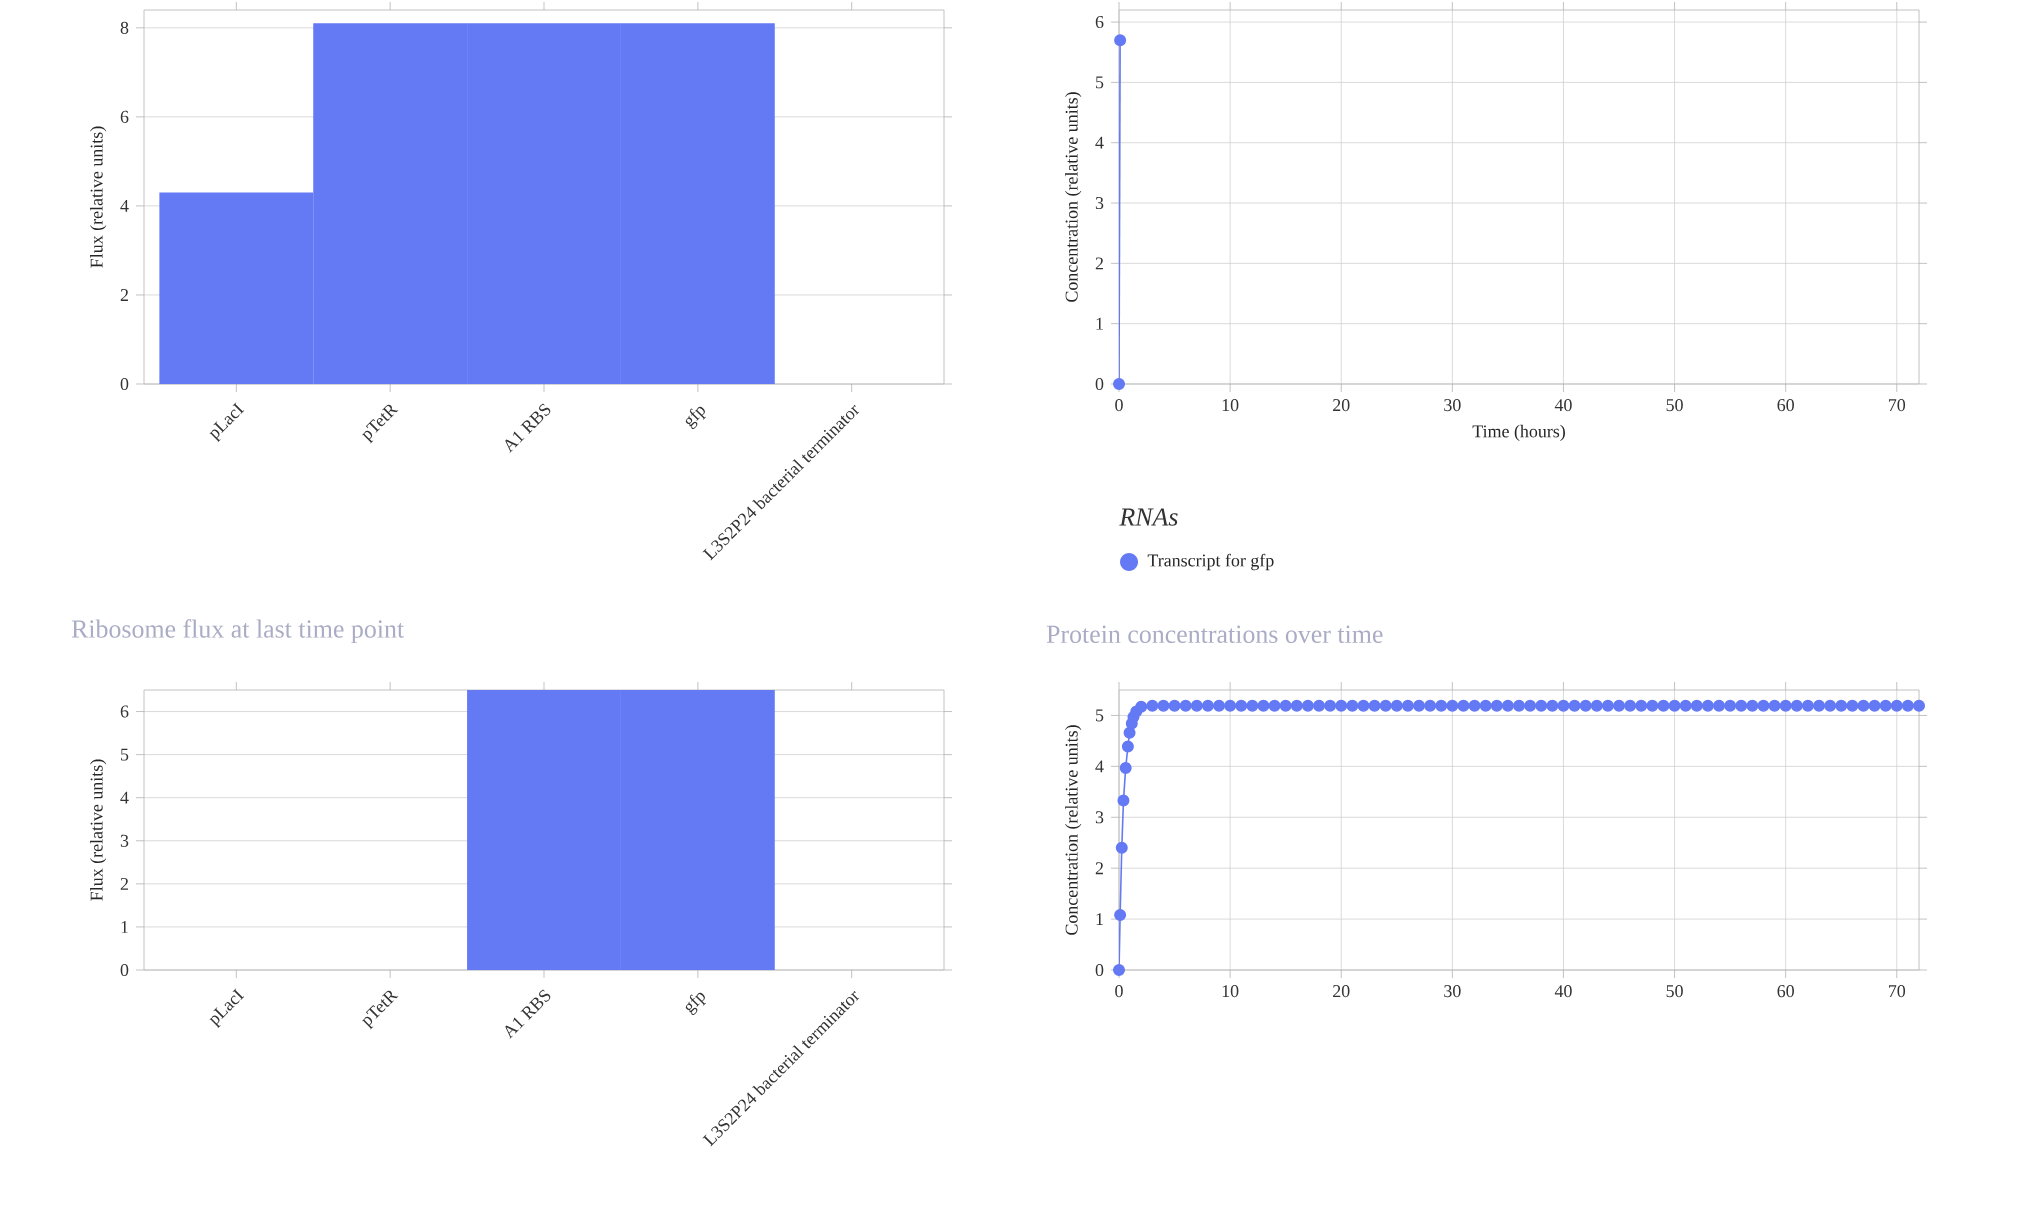 This screenshot has height=1220, width=2044. What do you see at coordinates (1210, 562) in the screenshot?
I see `legend-label: Transcript for gfp` at bounding box center [1210, 562].